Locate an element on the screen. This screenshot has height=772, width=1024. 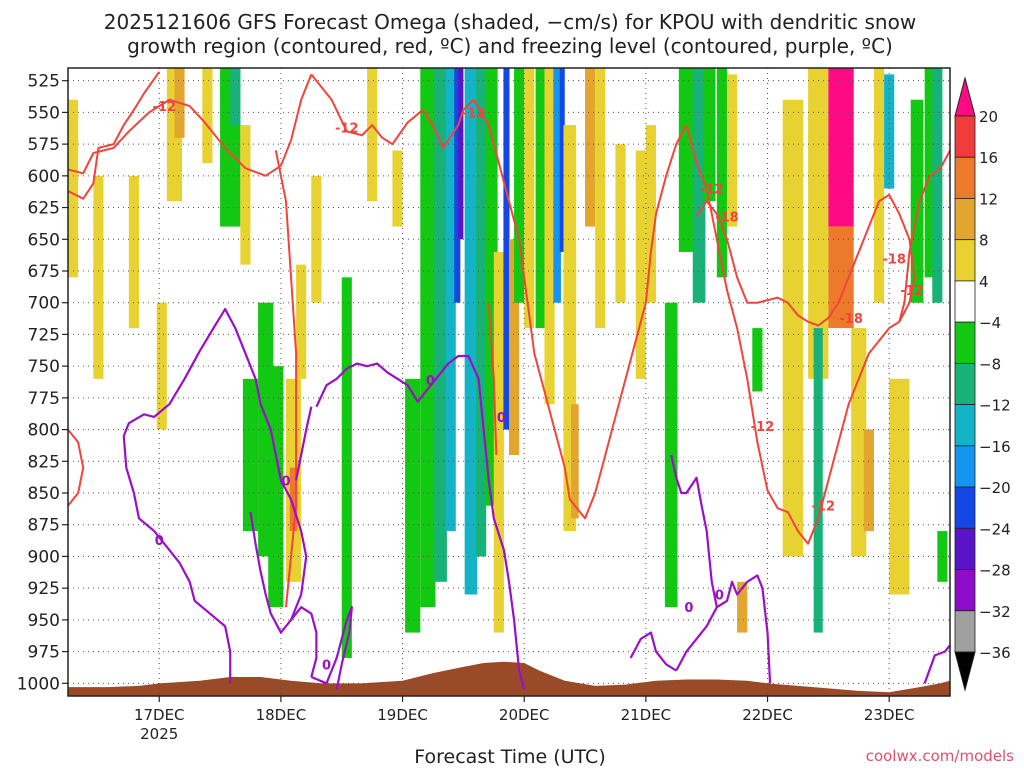
x-tick-label: 17DEC is located at coordinates (159, 715).